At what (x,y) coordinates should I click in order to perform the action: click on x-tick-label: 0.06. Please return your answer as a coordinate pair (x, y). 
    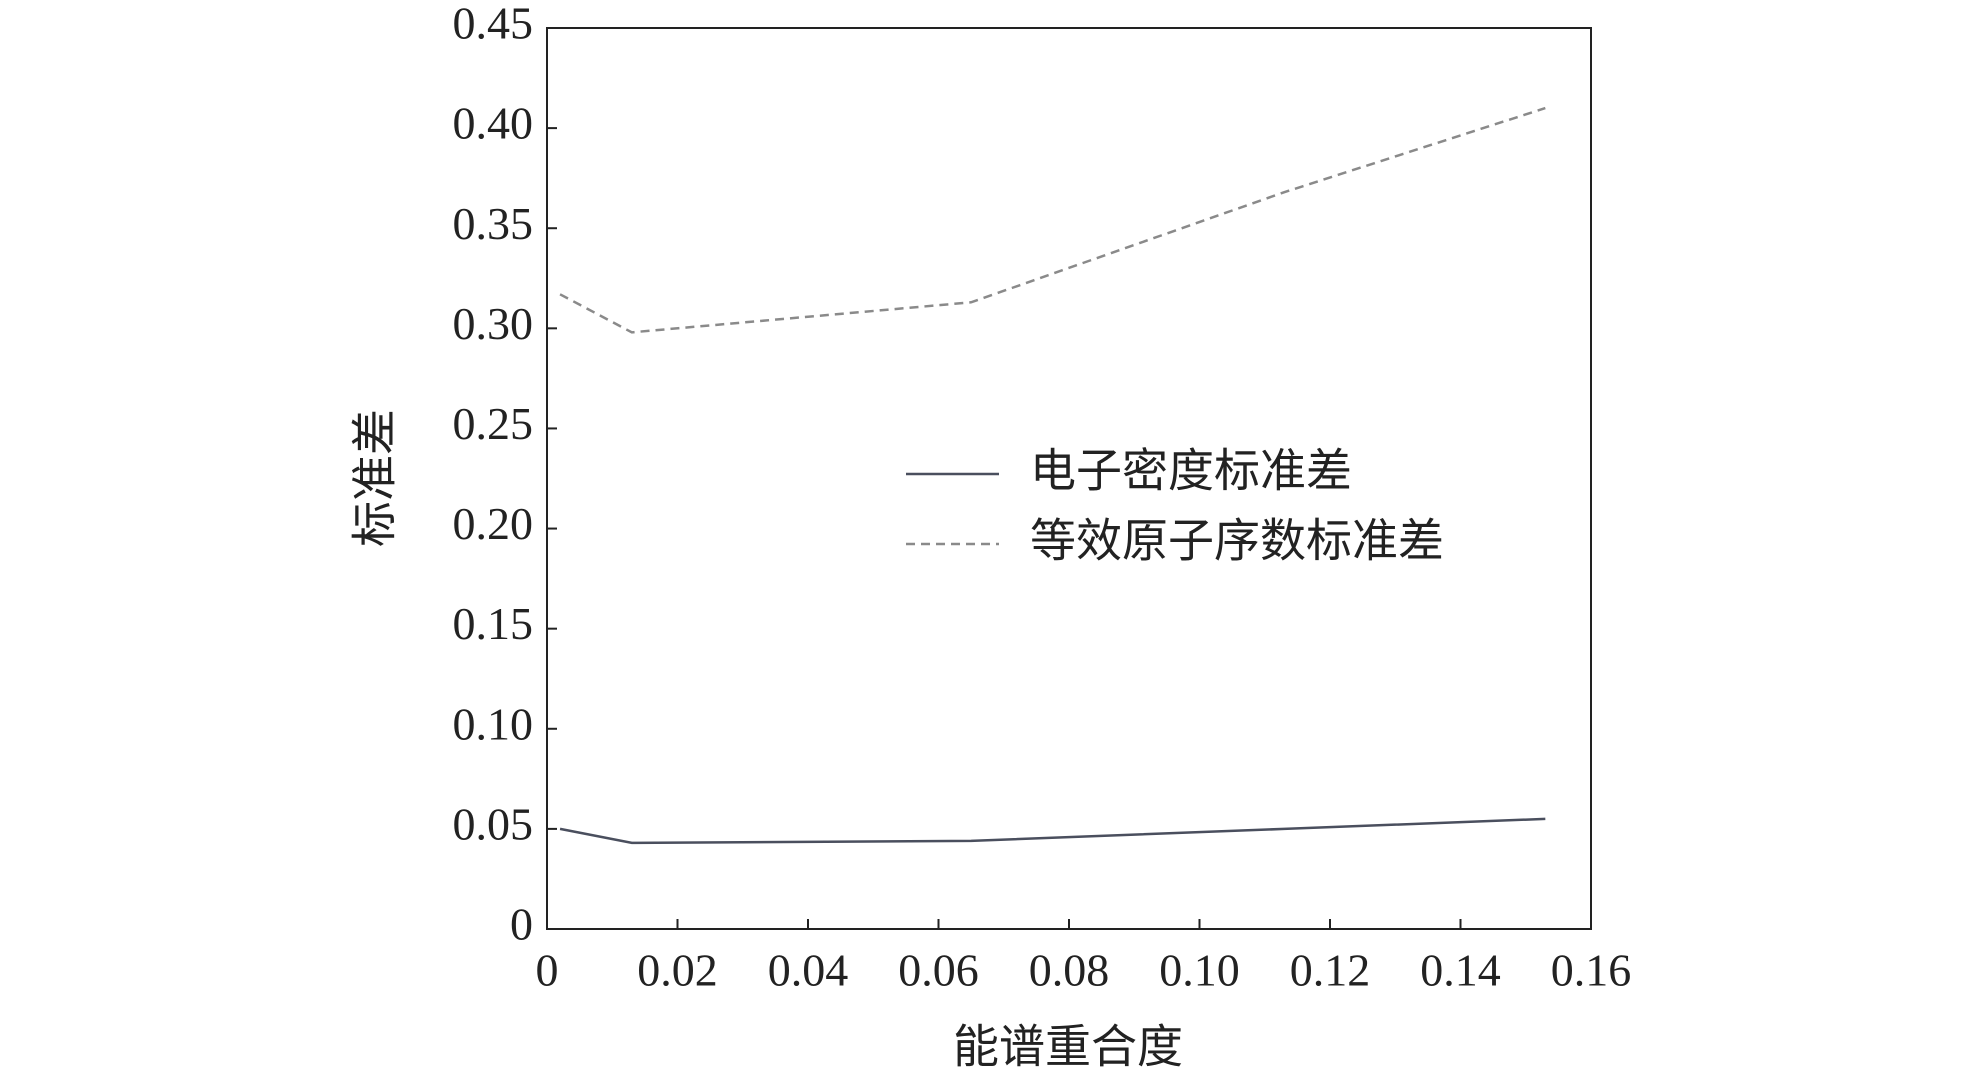
    Looking at the image, I should click on (938, 970).